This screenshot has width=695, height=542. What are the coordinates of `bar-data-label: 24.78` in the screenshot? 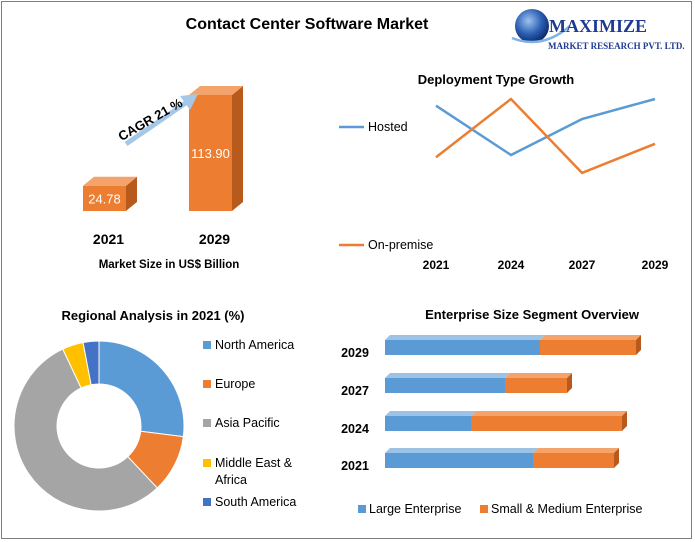 It's located at (104, 198).